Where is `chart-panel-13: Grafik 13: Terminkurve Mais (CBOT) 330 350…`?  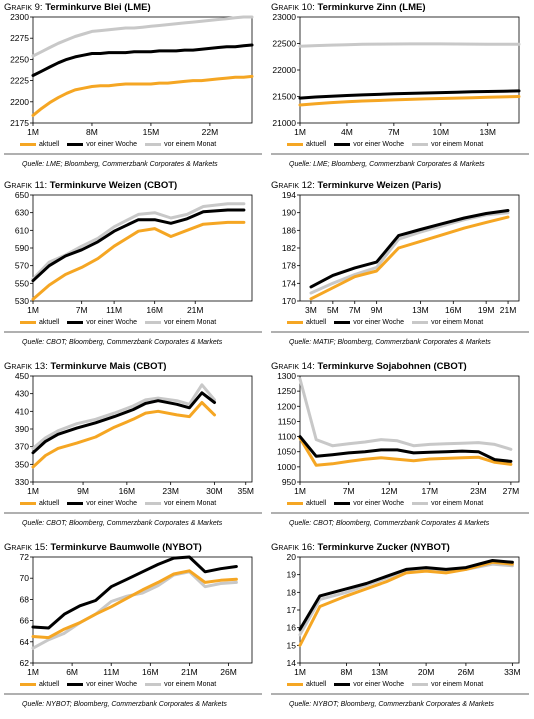 chart-panel-13: Grafik 13: Terminkurve Mais (CBOT) 330 350… is located at coordinates (133, 448).